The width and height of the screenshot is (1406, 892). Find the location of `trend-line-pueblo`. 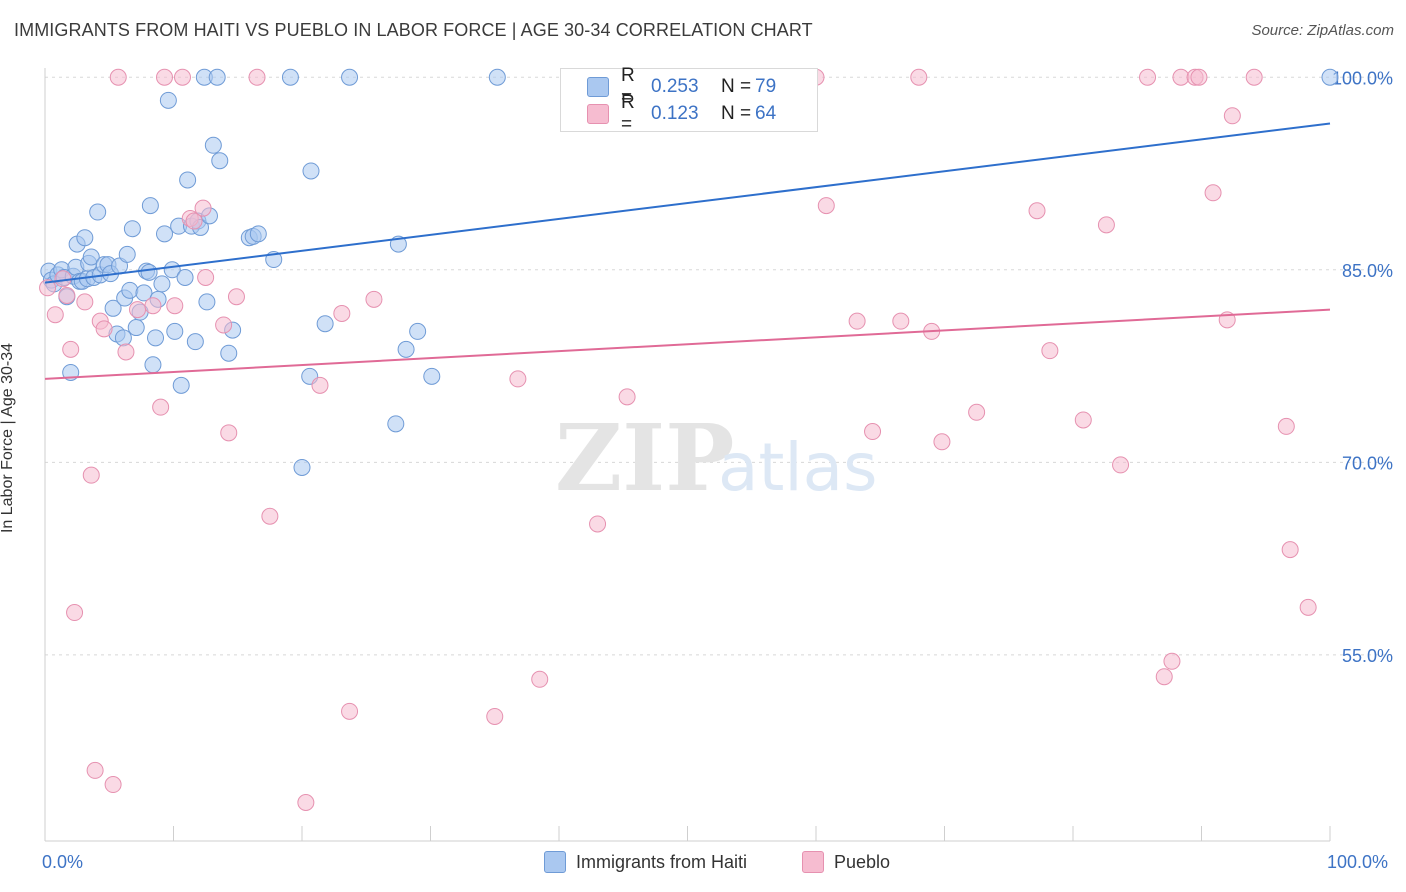

trend-line-pueblo is located at coordinates (687, 344).